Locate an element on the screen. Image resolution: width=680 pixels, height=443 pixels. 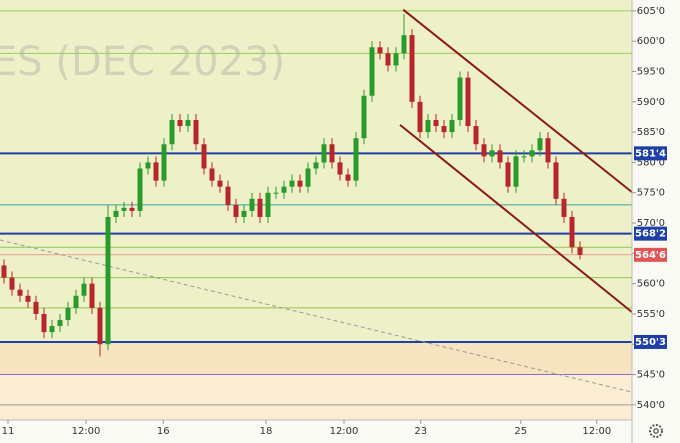
trendline is located at coordinates (517, 100).